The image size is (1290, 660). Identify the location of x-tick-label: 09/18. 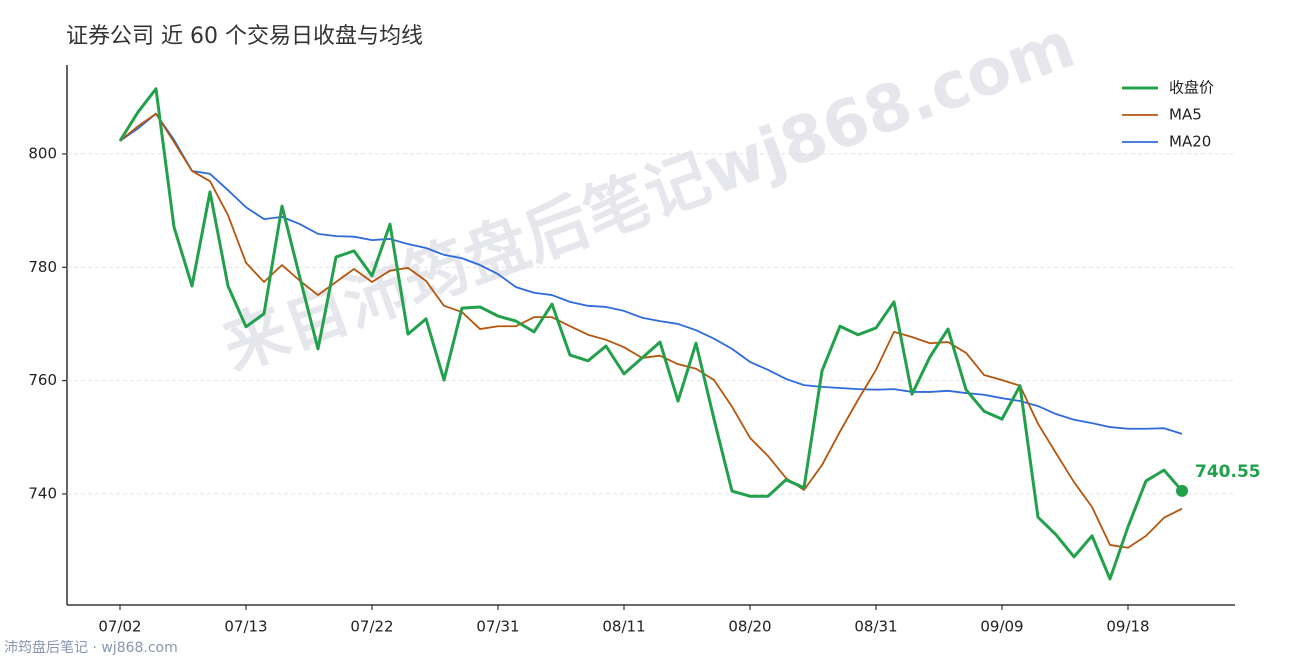
(1127, 627).